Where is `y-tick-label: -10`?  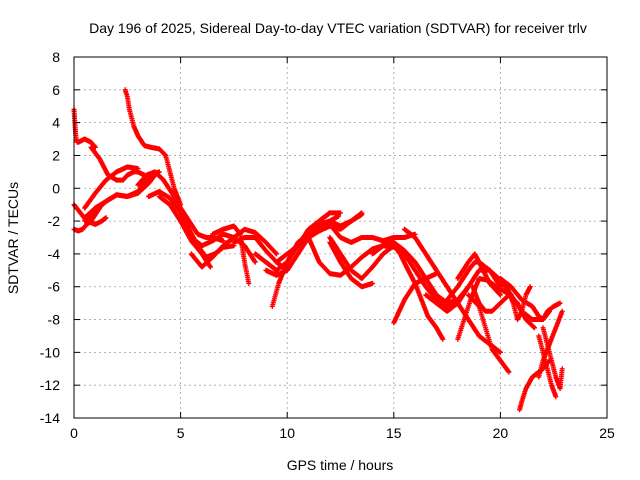 y-tick-label: -10 is located at coordinates (50, 352).